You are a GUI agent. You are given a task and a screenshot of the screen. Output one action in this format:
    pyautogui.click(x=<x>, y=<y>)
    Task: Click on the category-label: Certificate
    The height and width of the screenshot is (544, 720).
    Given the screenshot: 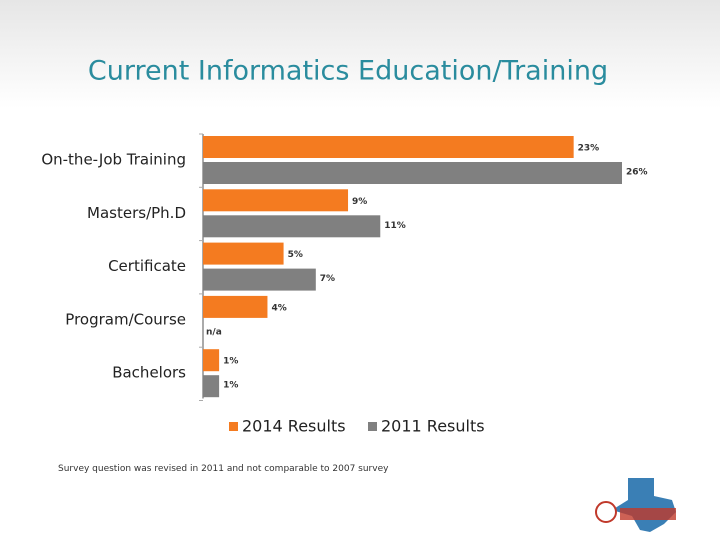 What is the action you would take?
    pyautogui.click(x=147, y=266)
    